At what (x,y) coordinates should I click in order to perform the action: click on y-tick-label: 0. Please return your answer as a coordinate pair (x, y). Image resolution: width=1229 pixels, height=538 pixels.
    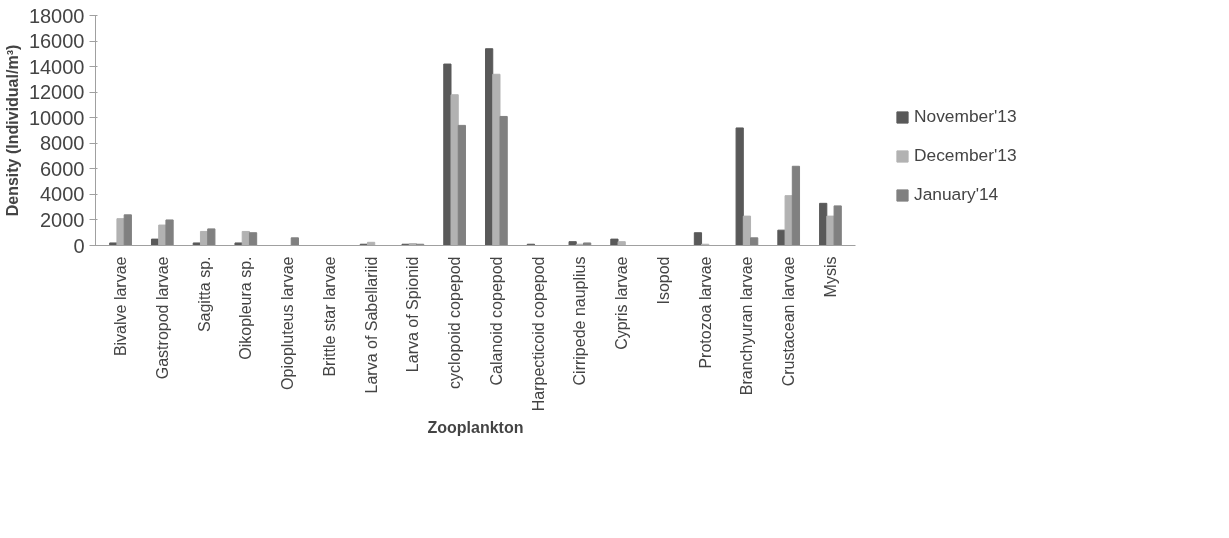
    Looking at the image, I should click on (79, 245).